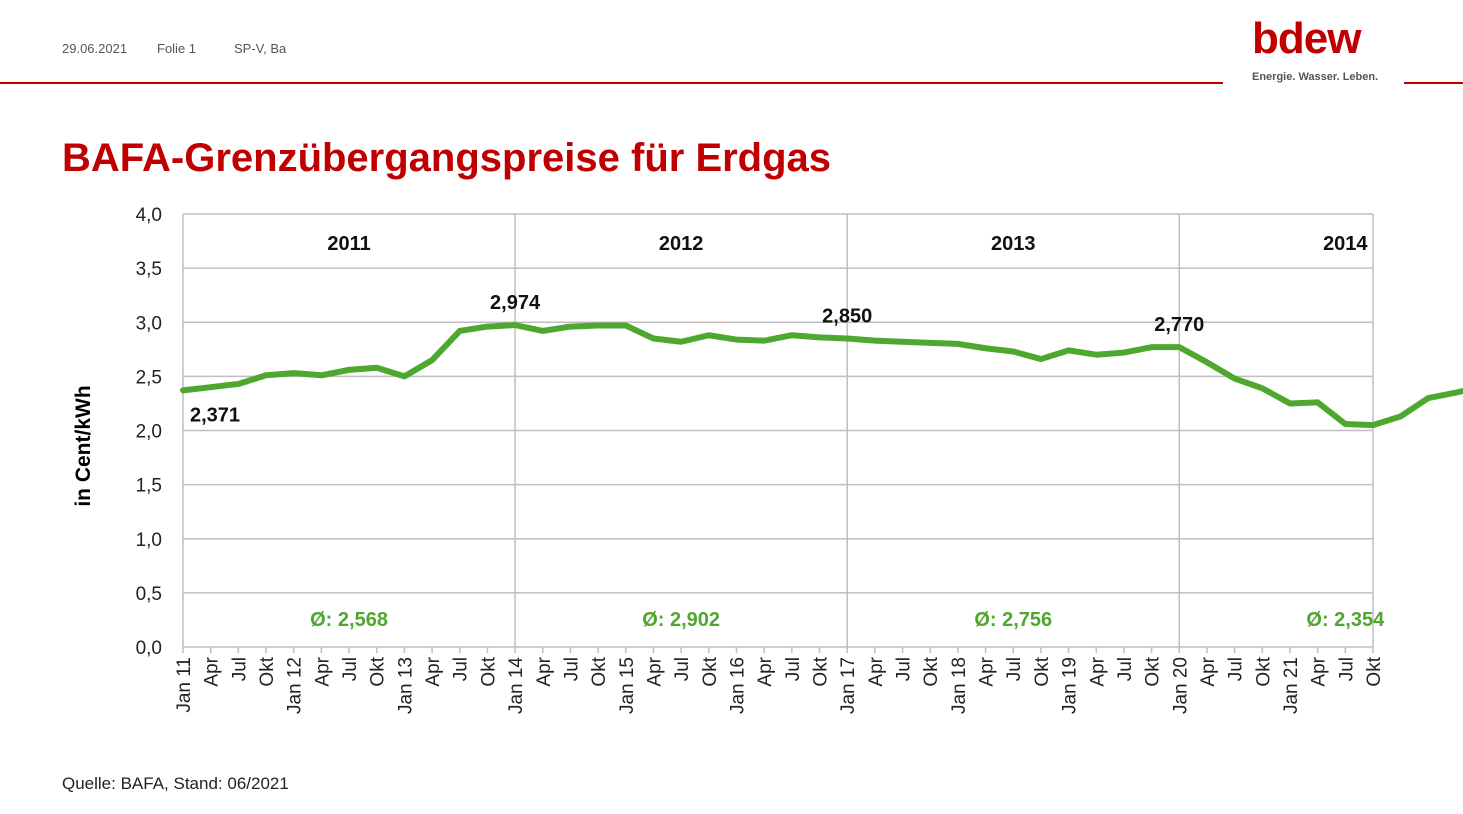 The image size is (1463, 814). What do you see at coordinates (149, 594) in the screenshot?
I see `y-tick-label: 0,5` at bounding box center [149, 594].